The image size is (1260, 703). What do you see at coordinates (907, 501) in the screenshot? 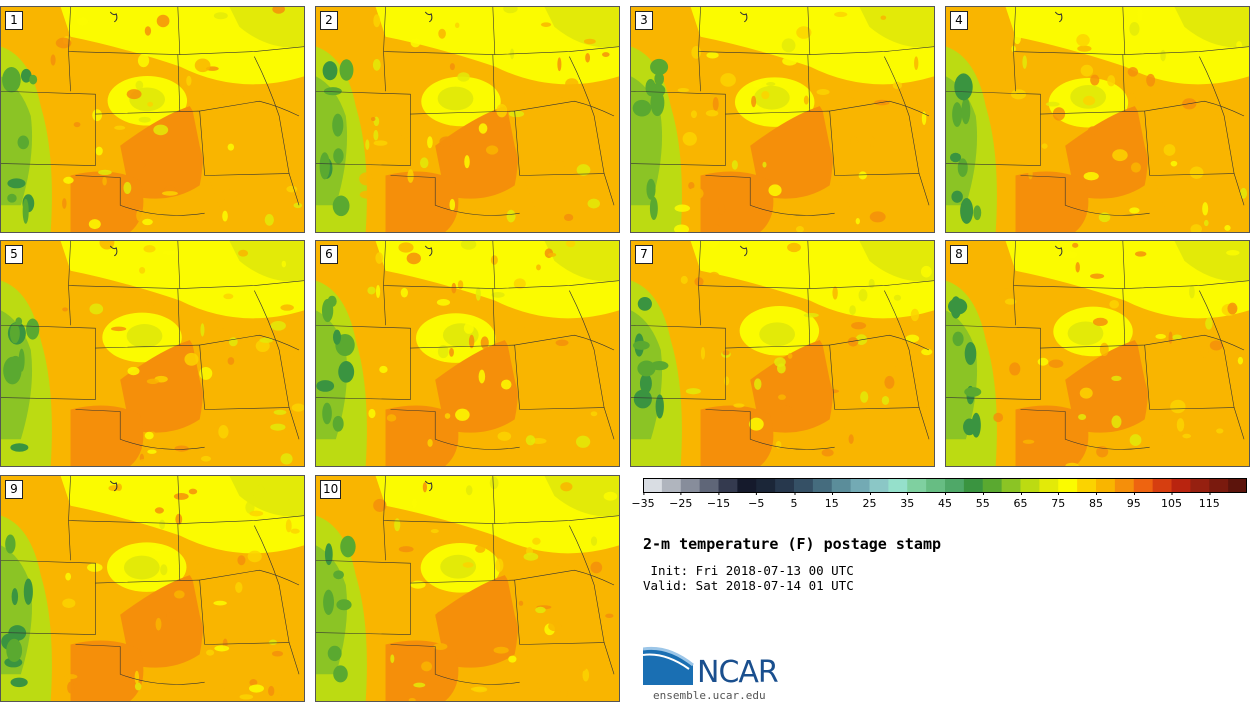
I see `colorbar-tick: 35` at bounding box center [907, 501].